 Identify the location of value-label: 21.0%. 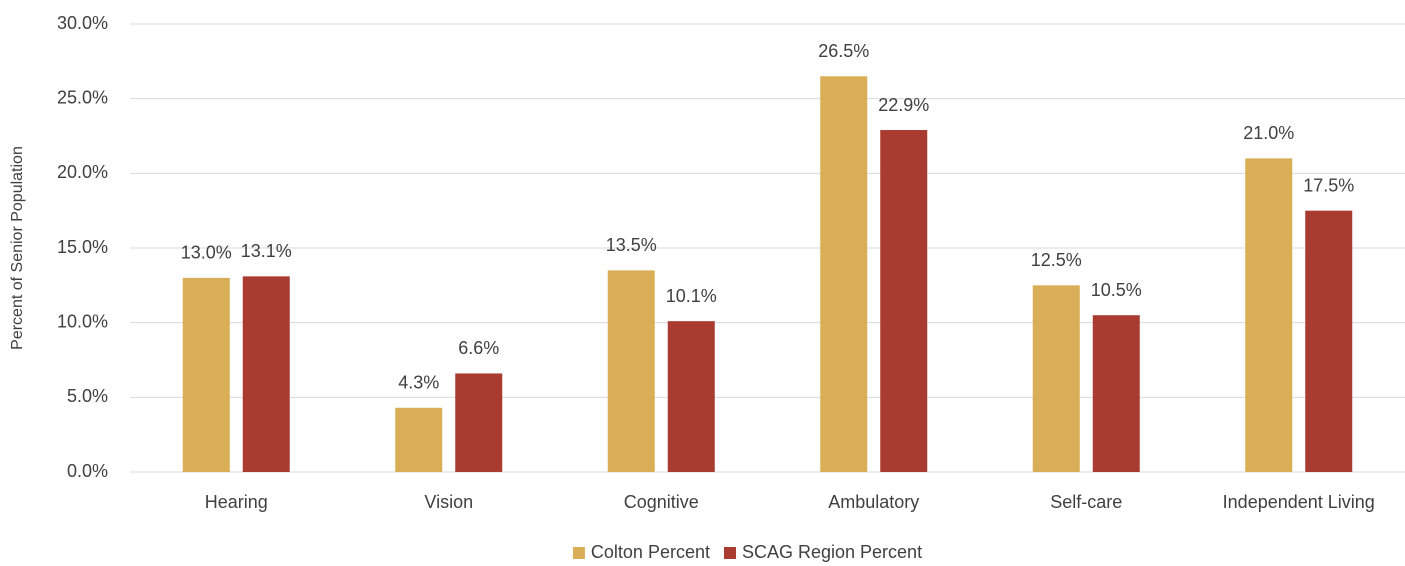
(1268, 133).